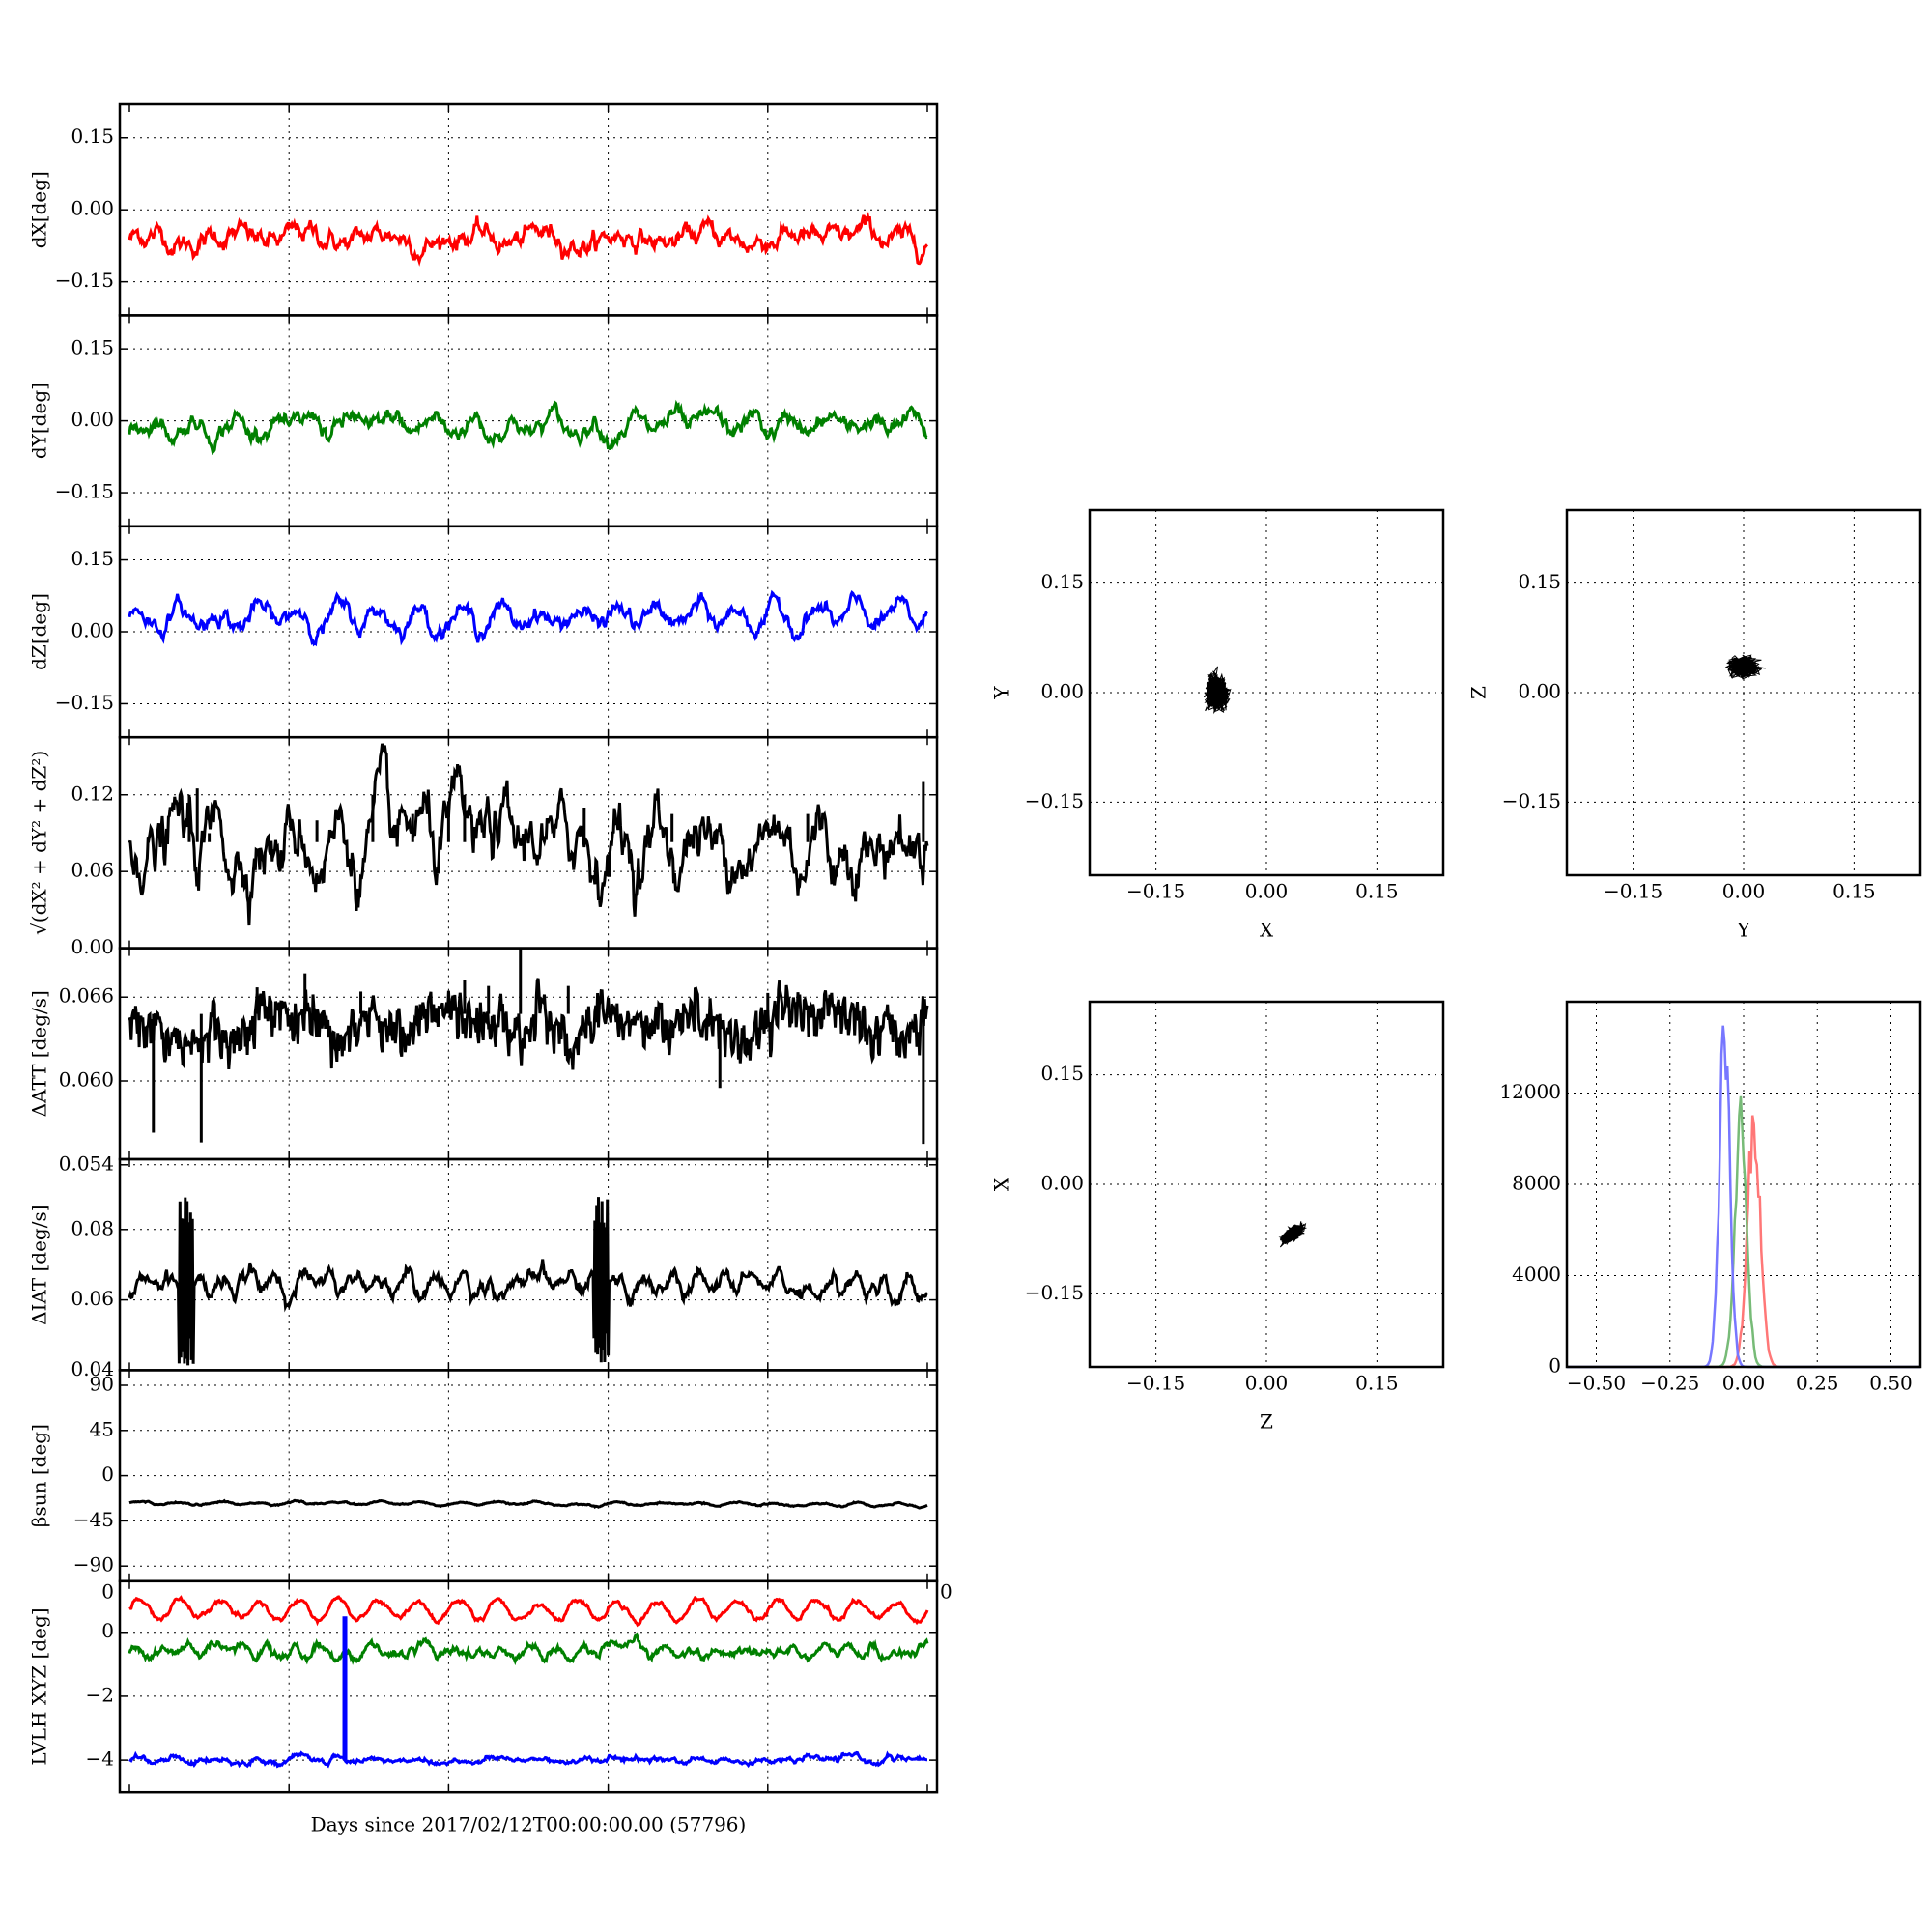 The image size is (1932, 1932). I want to click on y-tick-label: 0.066, so click(86, 996).